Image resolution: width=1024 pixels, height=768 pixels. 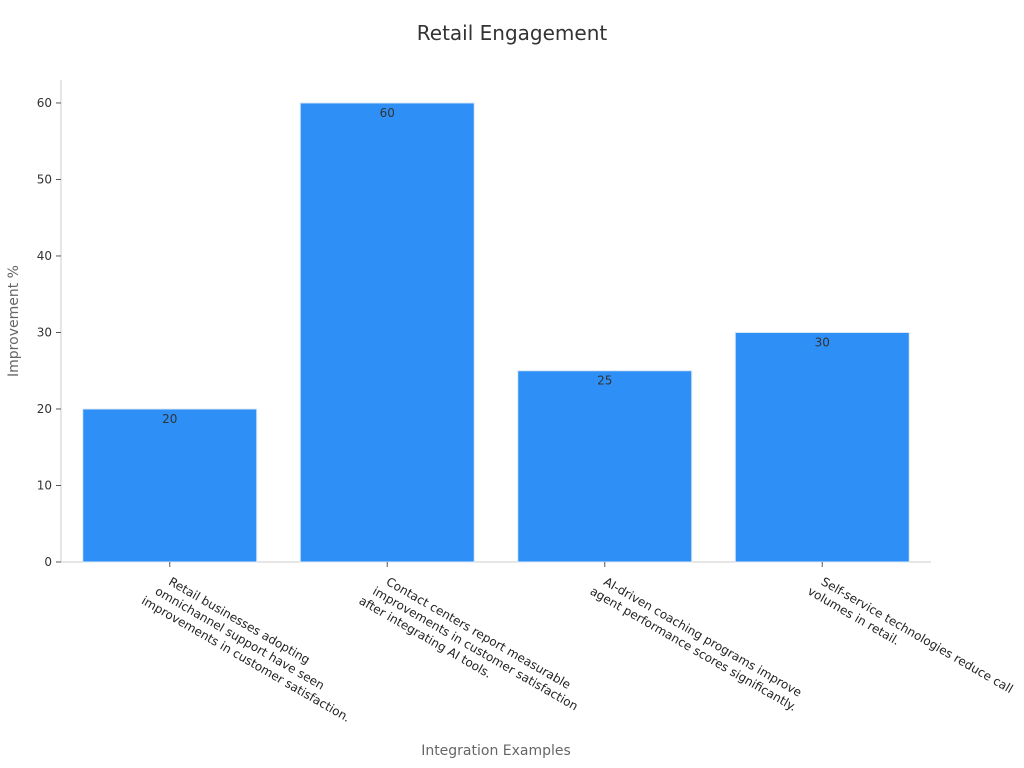 What do you see at coordinates (44, 485) in the screenshot?
I see `y-tick-label: 10` at bounding box center [44, 485].